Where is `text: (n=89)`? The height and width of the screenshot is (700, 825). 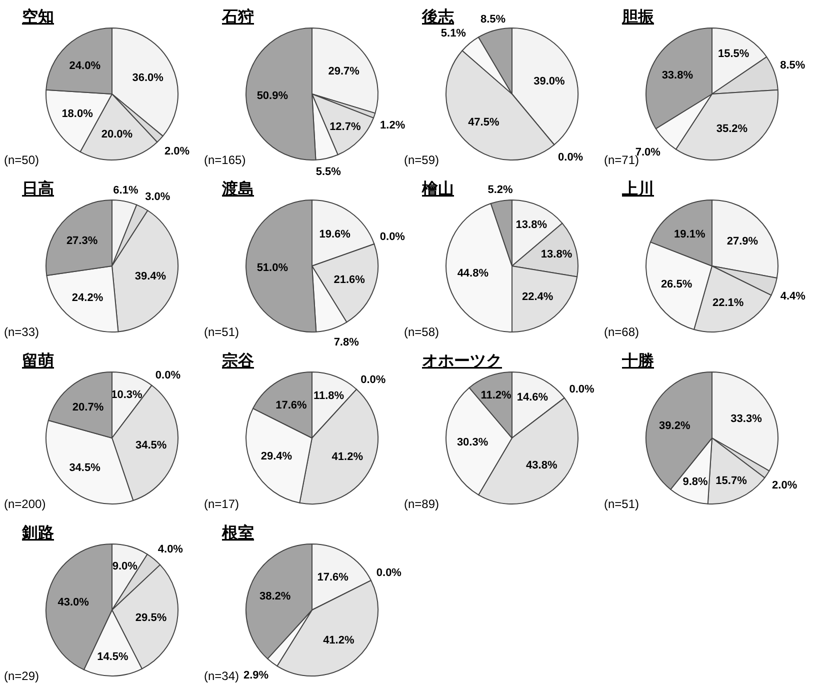
text: (n=89) is located at coordinates (422, 504).